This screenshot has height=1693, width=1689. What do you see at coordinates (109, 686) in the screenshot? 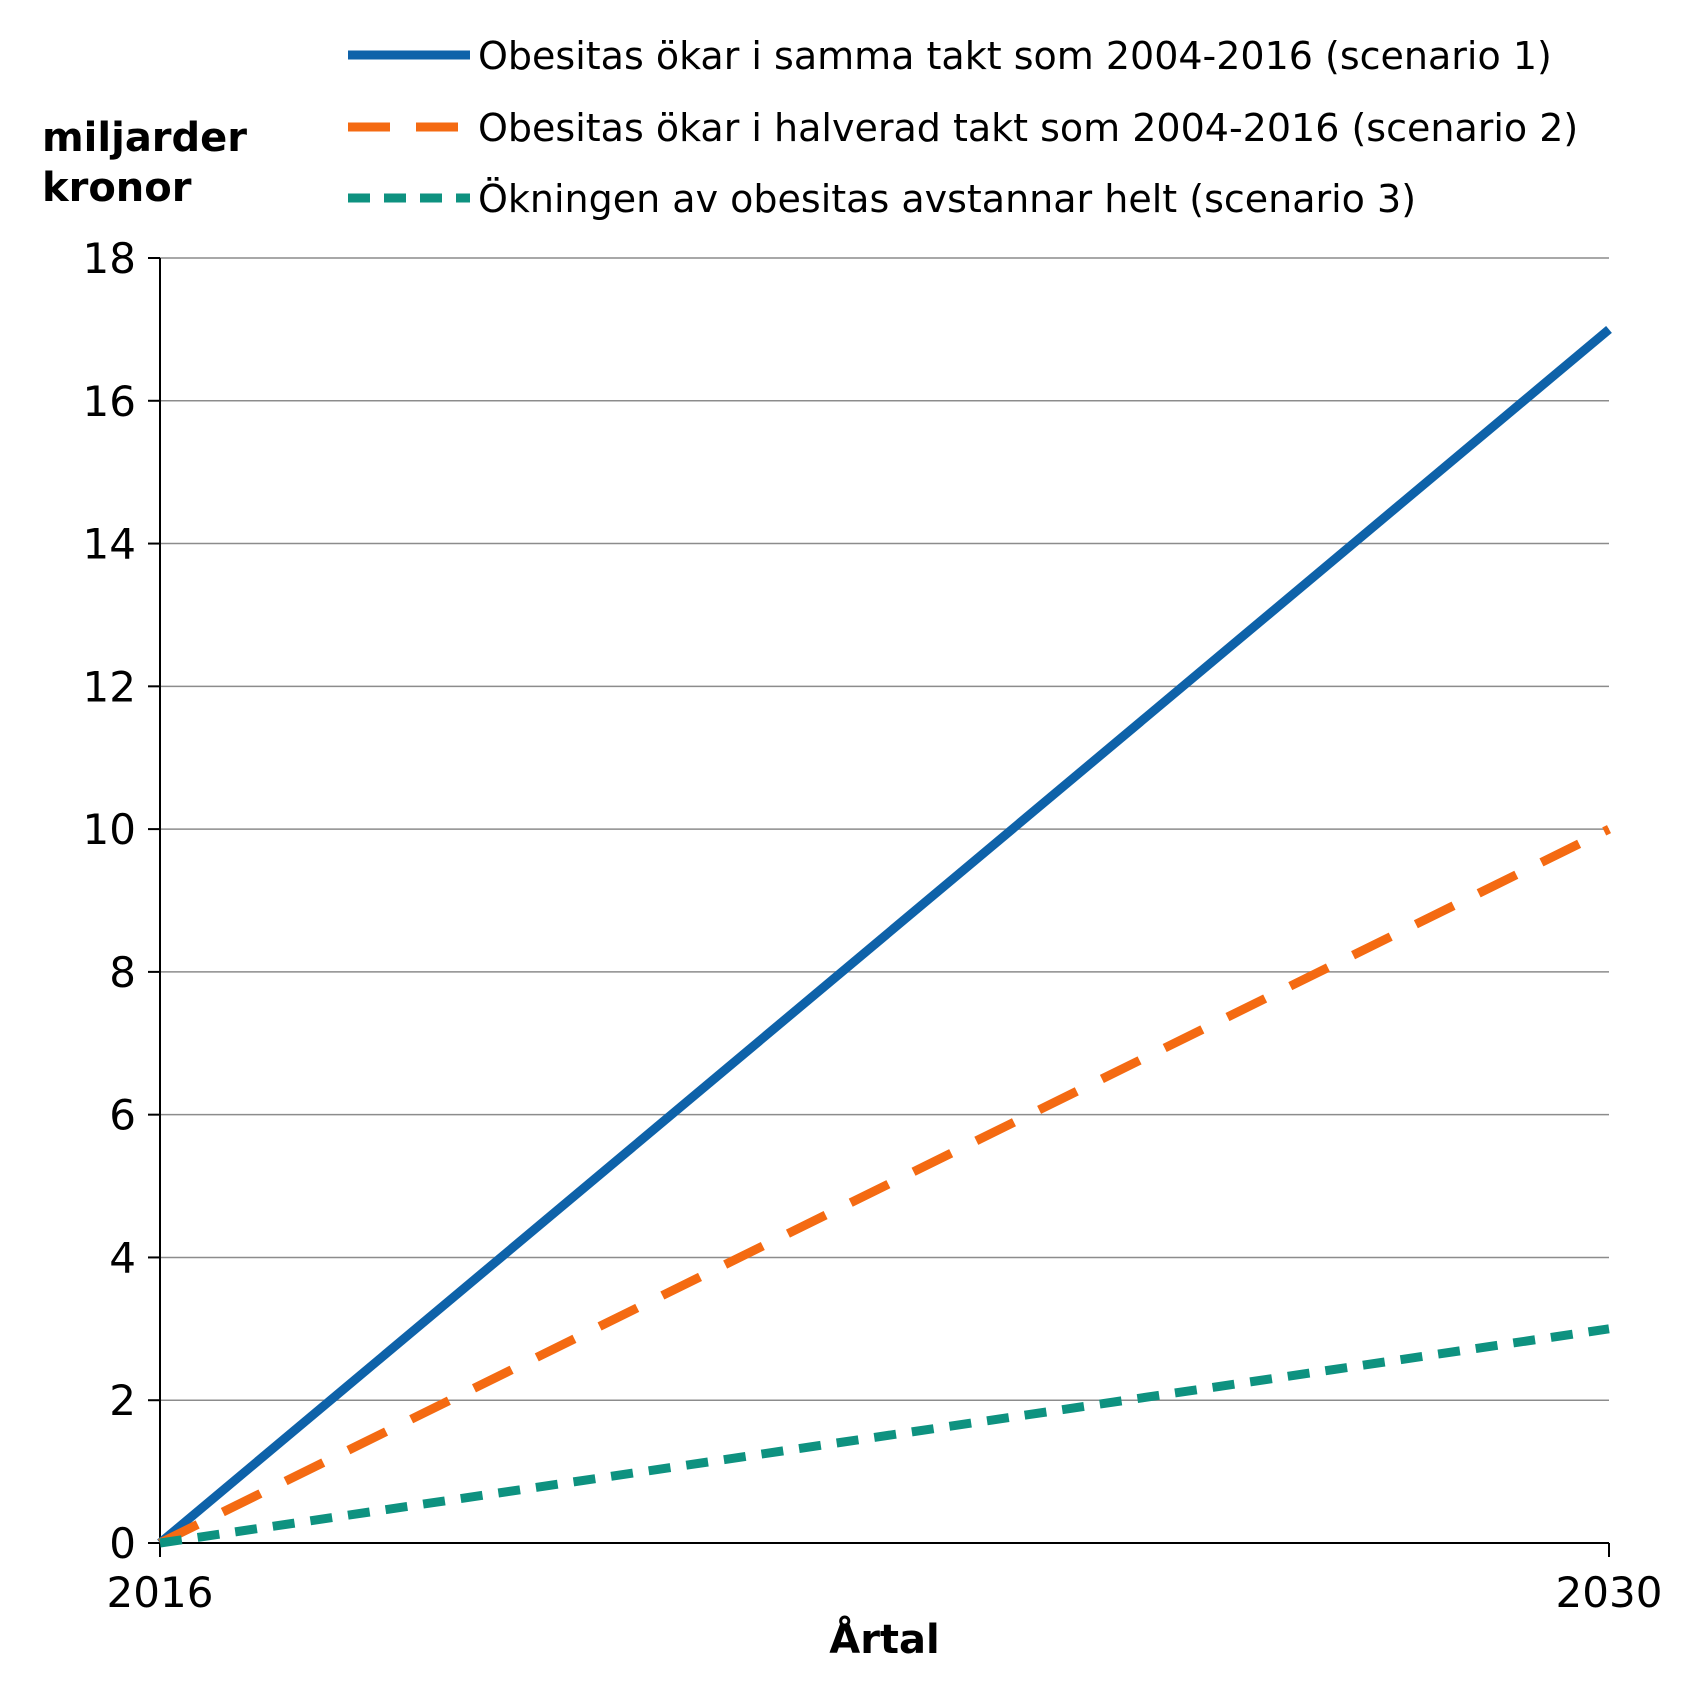
I see `y-tick-label: 12` at bounding box center [109, 686].